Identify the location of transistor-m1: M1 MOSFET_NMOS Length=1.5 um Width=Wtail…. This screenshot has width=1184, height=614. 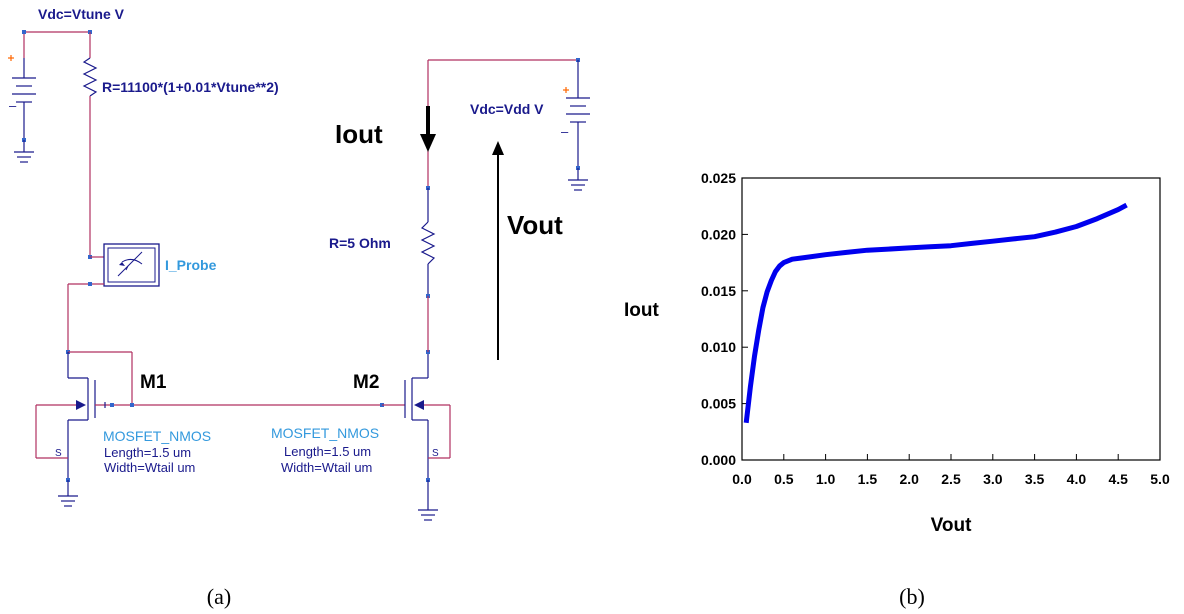
(123, 428).